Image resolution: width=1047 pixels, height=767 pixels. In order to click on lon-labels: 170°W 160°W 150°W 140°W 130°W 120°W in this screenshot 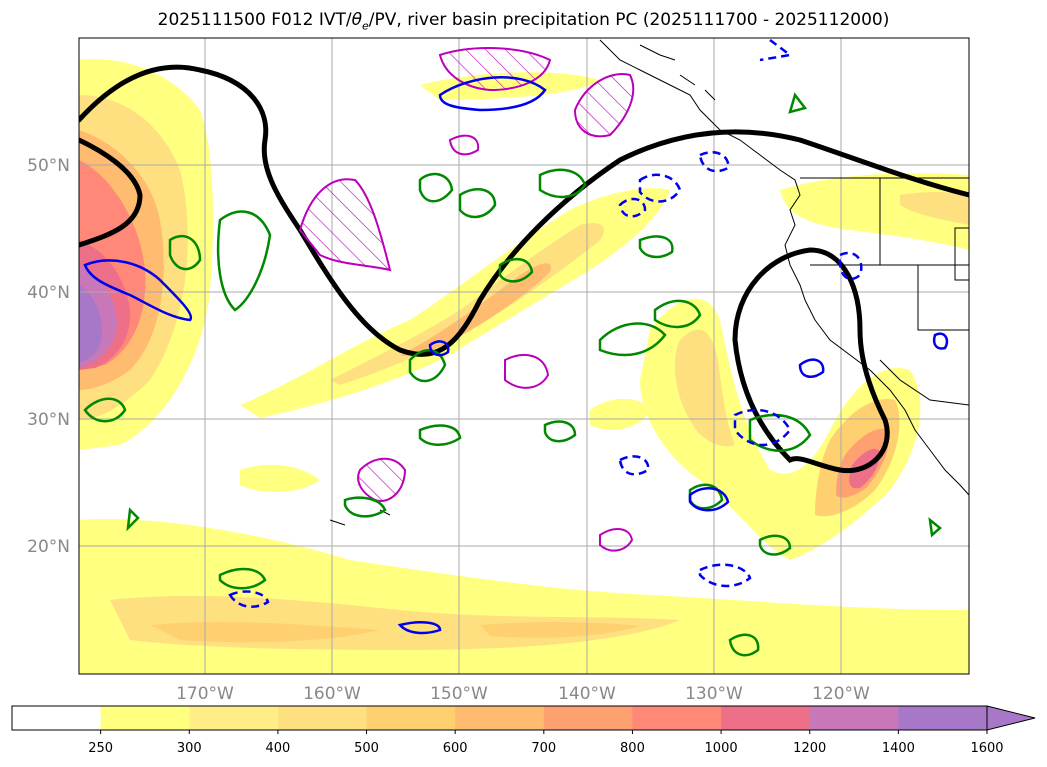, I will do `click(523, 694)`.